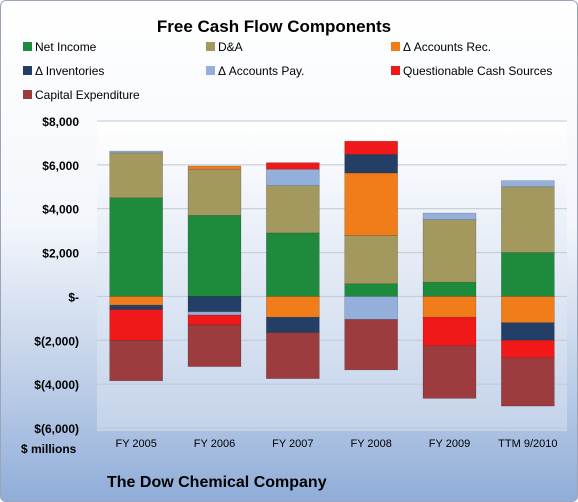  Describe the element at coordinates (528, 310) in the screenshot. I see `bar-accounts-rec-ttm-9-2010` at that location.